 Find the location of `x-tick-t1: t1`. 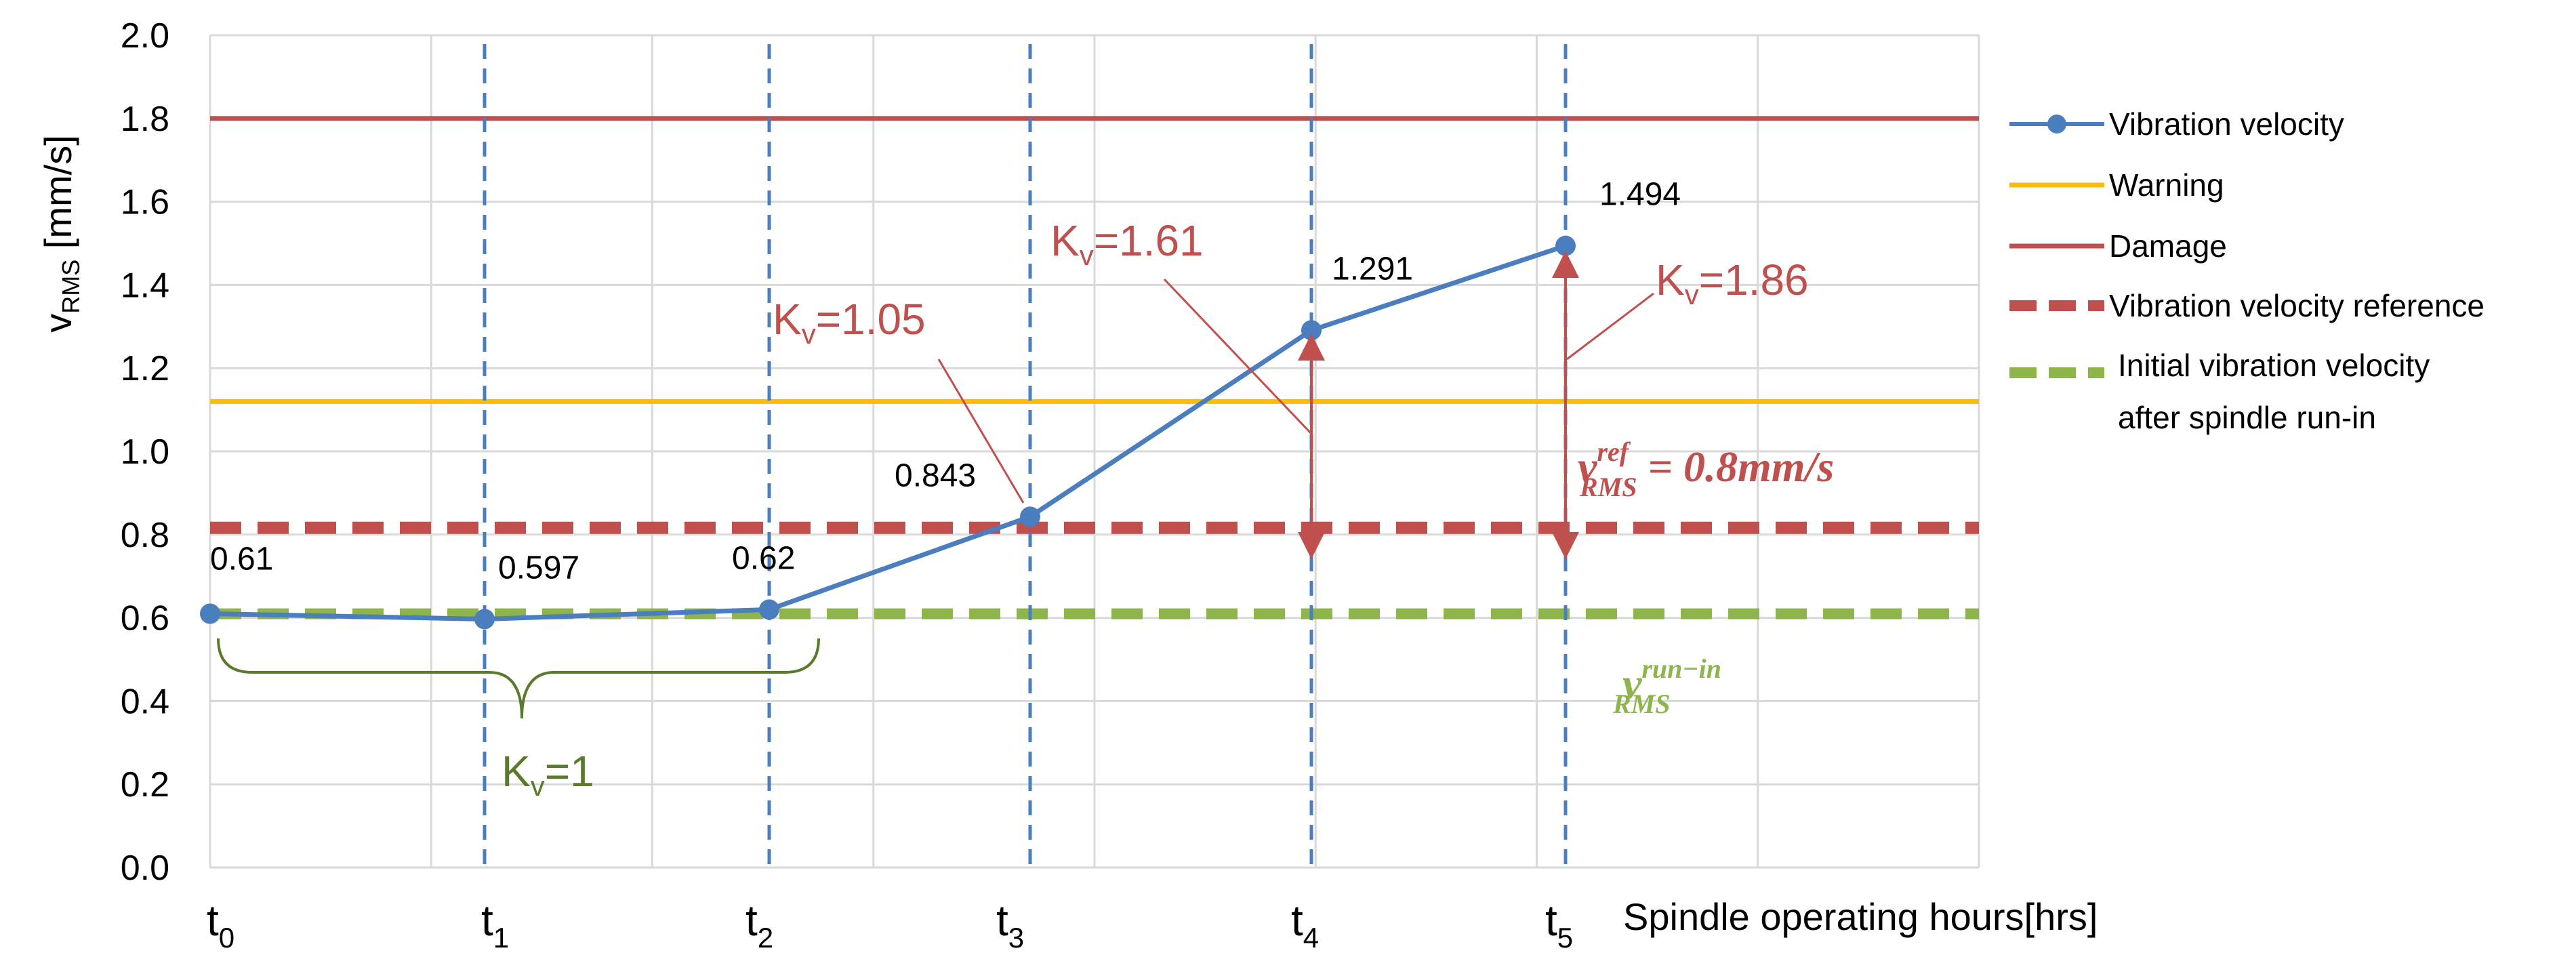

x-tick-t1: t1 is located at coordinates (495, 925).